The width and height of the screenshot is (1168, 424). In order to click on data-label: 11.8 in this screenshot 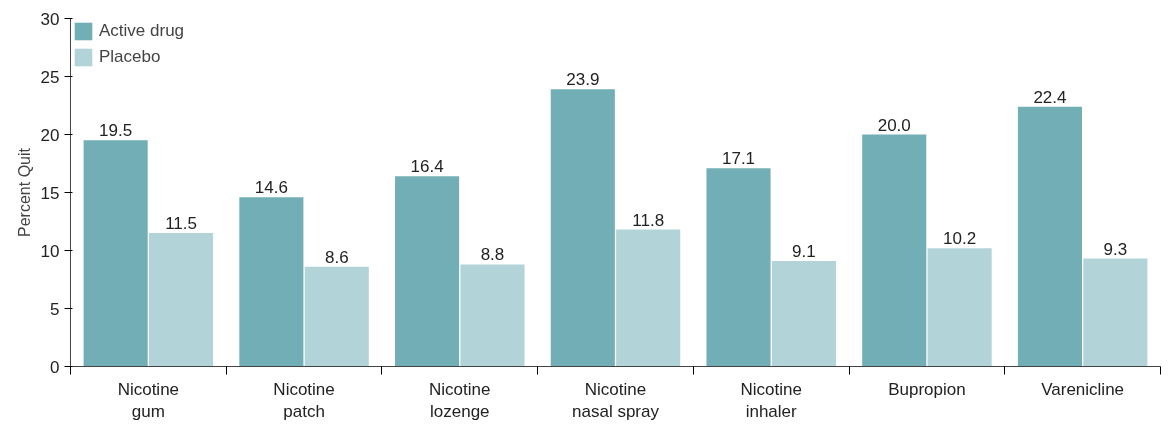, I will do `click(648, 220)`.